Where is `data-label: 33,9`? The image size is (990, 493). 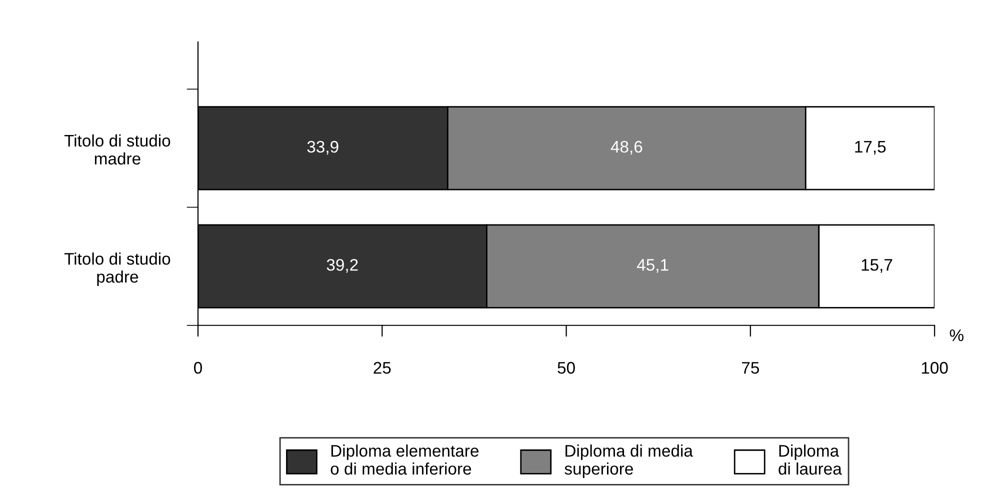 data-label: 33,9 is located at coordinates (322, 147).